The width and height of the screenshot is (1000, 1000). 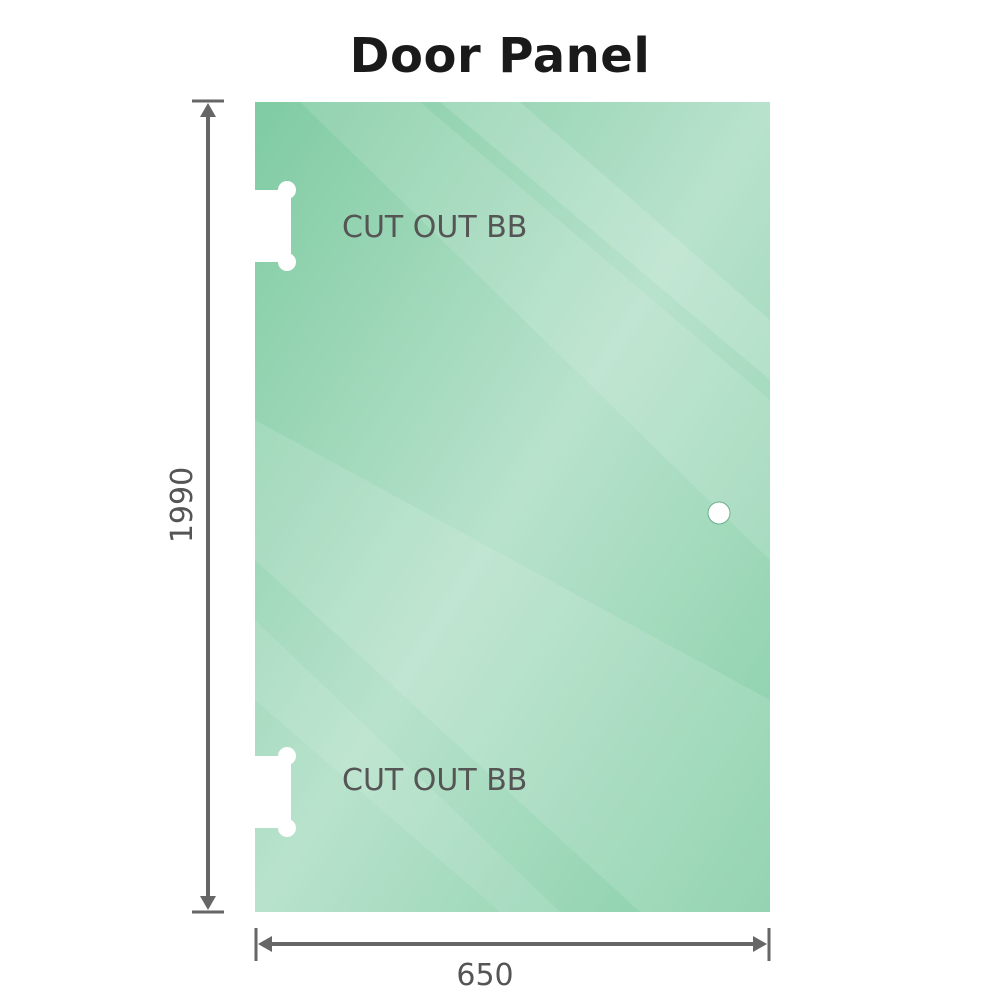 I want to click on height-dimension-line, so click(x=208, y=506).